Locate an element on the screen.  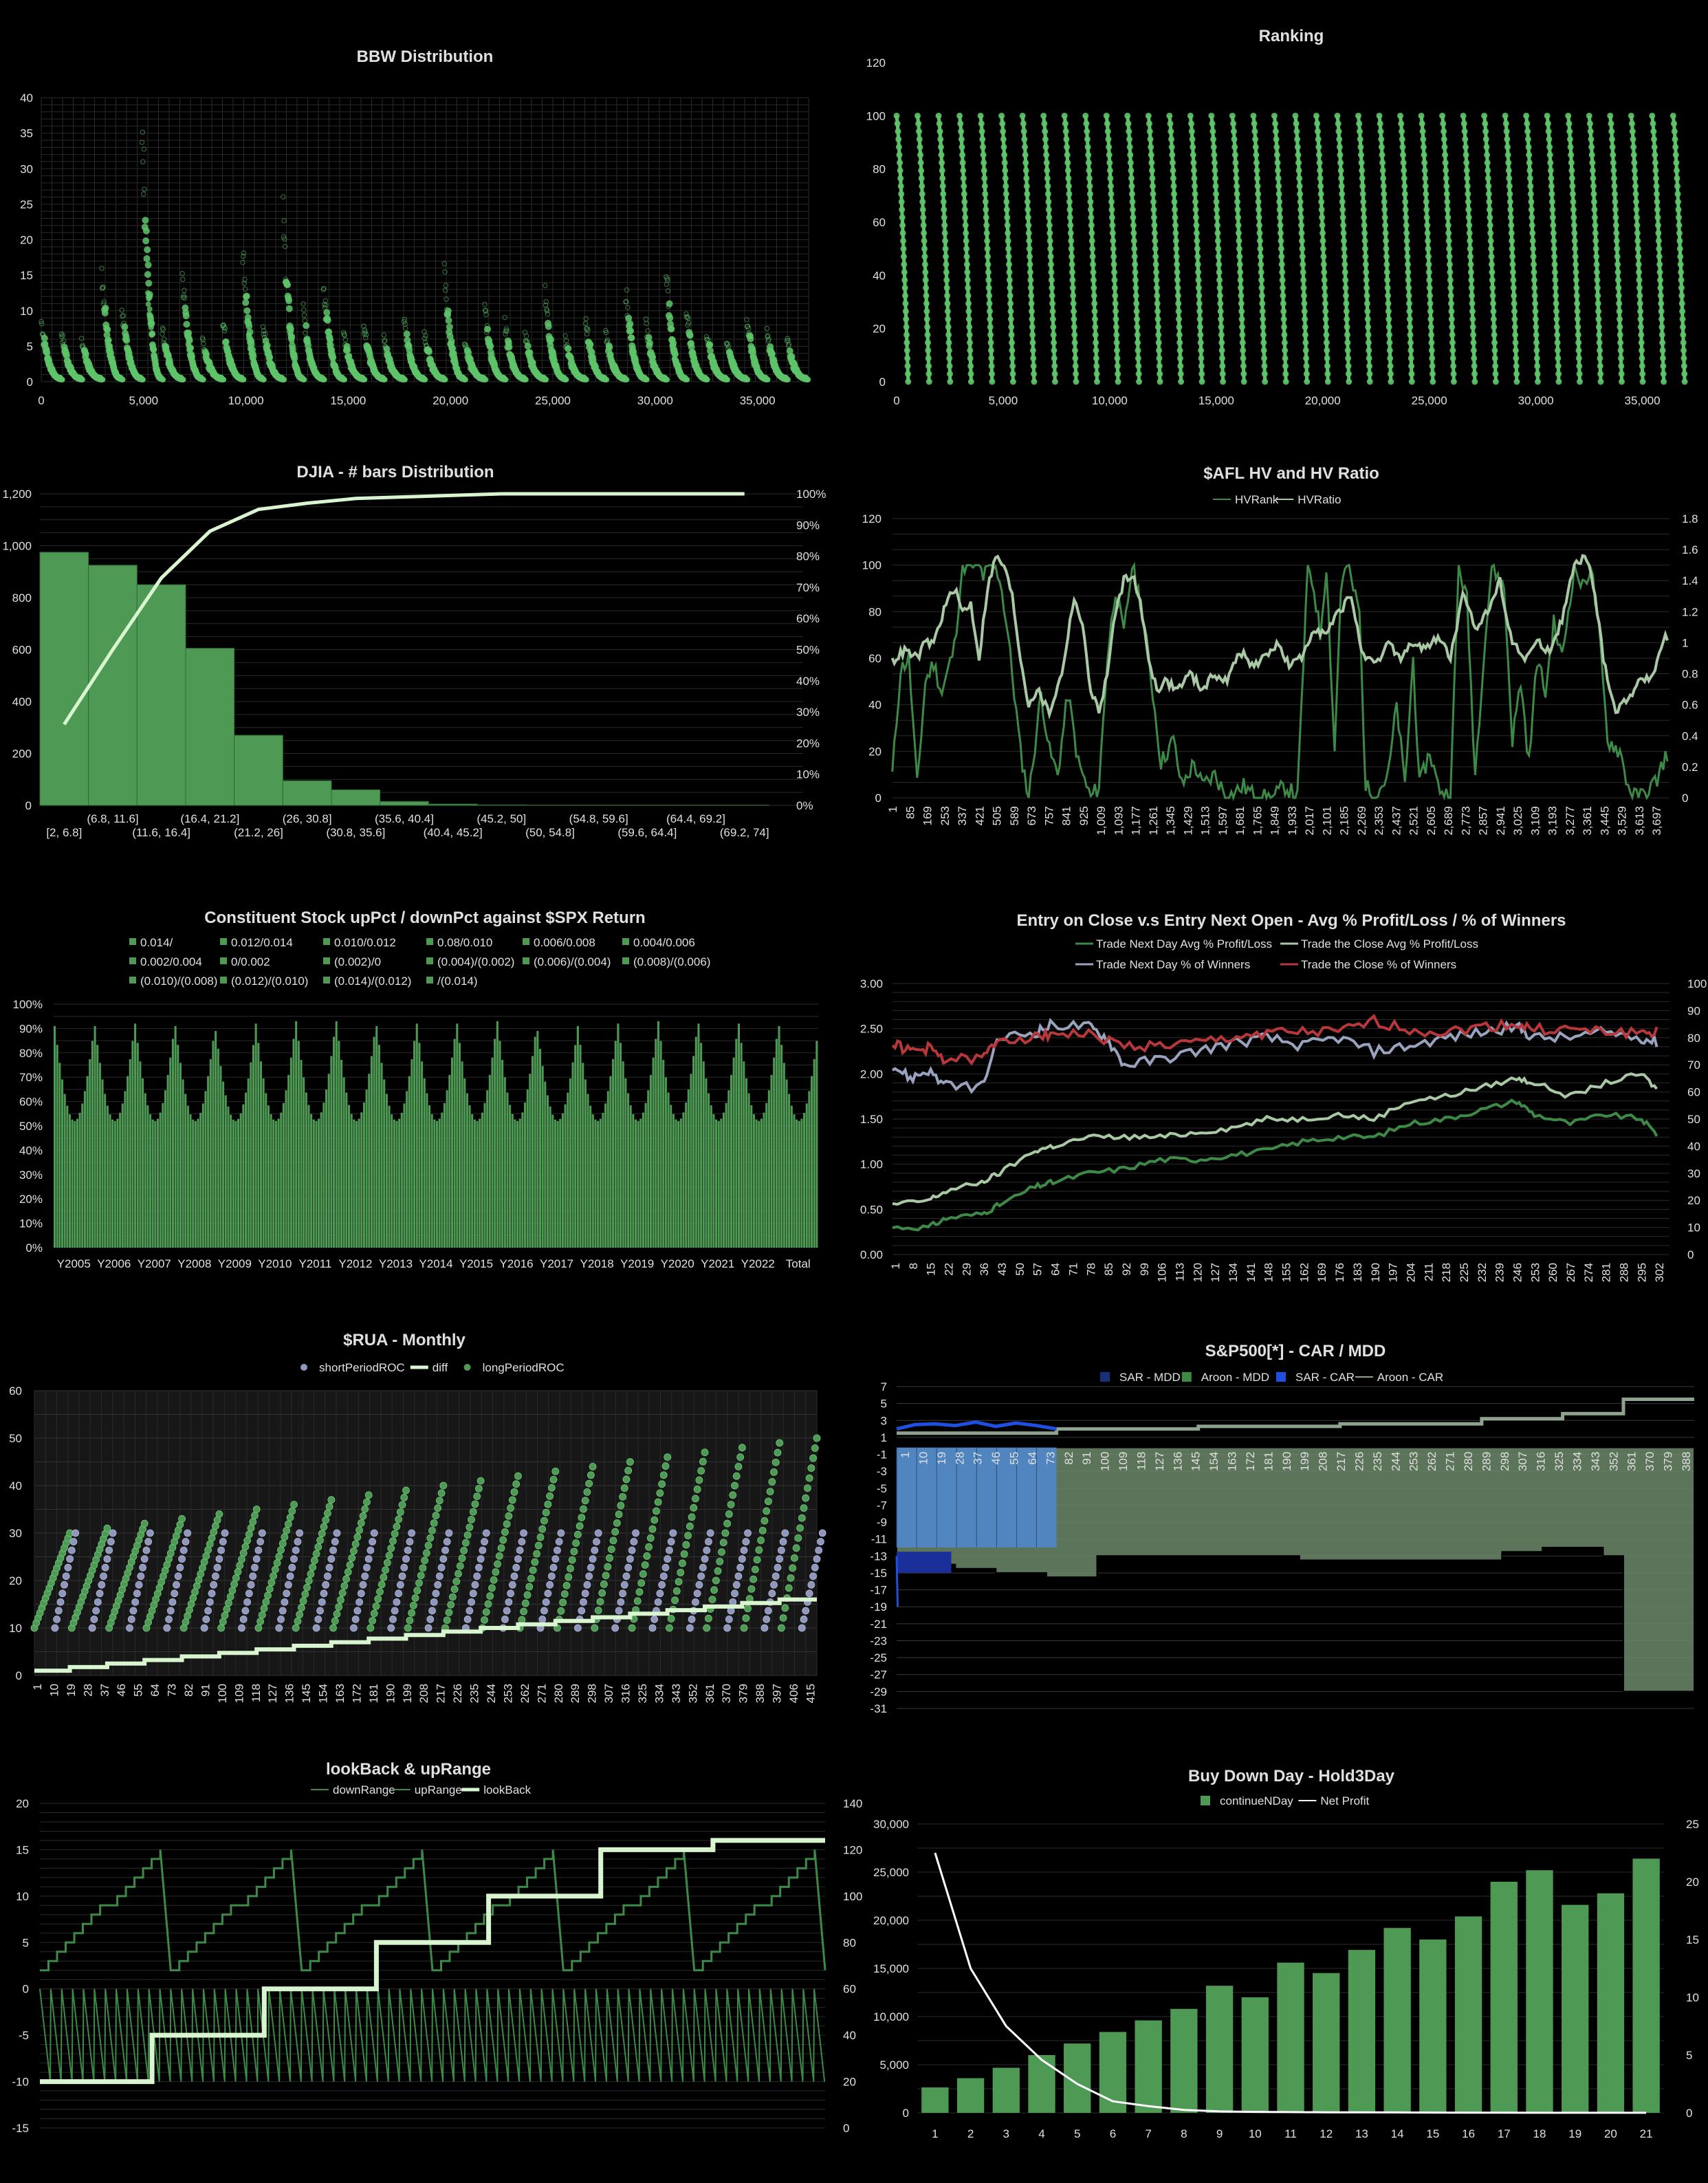
x-tick-label: 1,849 is located at coordinates (1275, 821).